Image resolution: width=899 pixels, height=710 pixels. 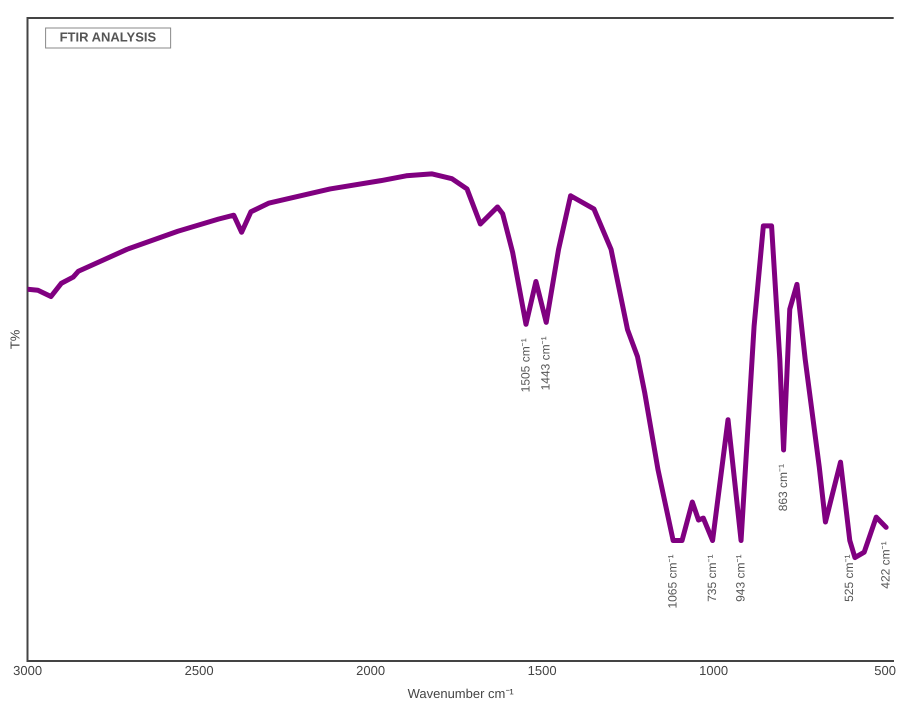 I want to click on y-axis-title: T%, so click(x=14, y=339).